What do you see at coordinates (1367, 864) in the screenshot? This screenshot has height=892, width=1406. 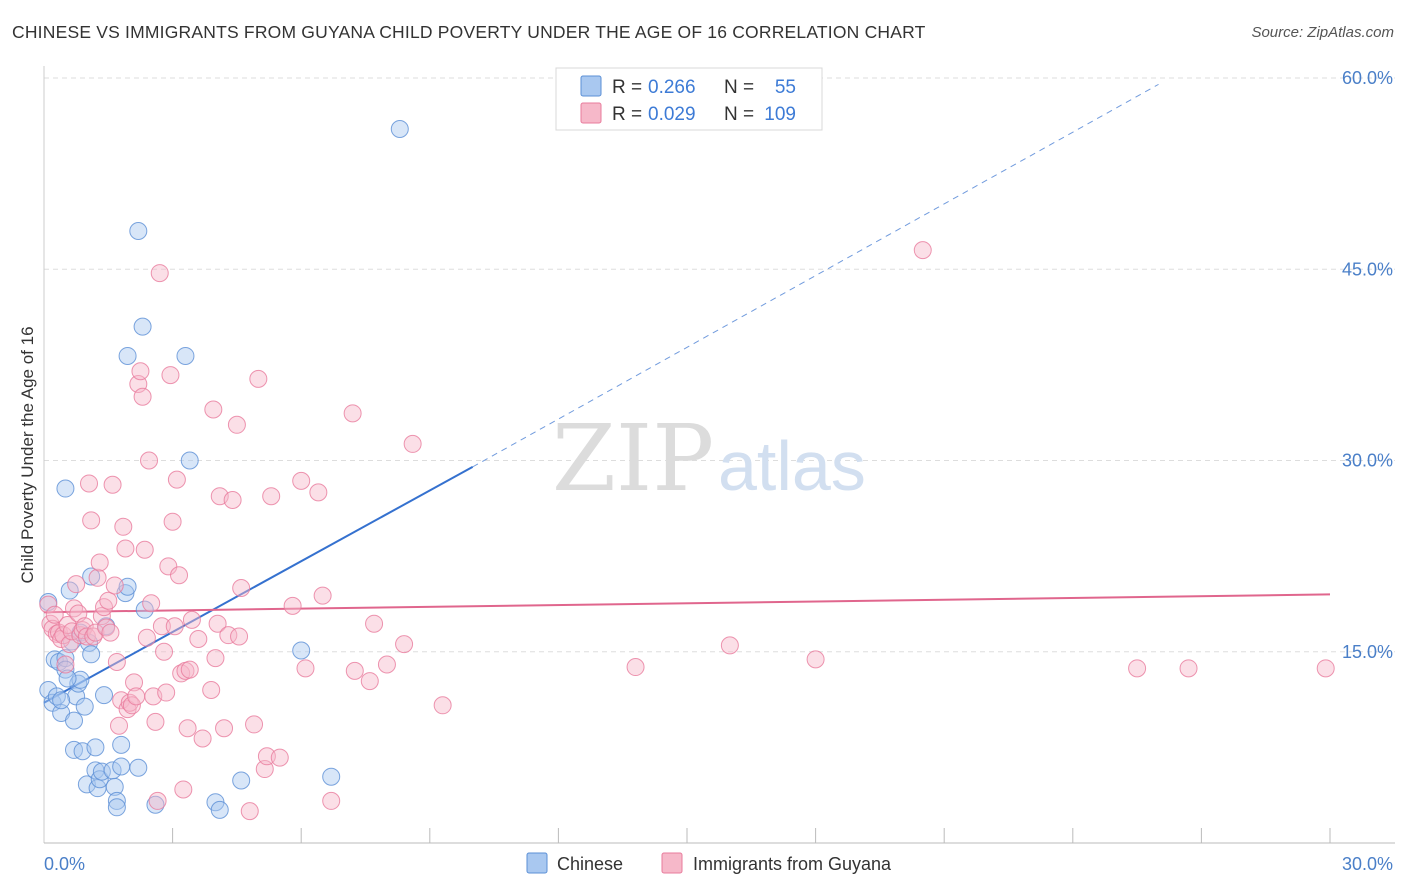 I see `x-tick-label: 30.0%` at bounding box center [1367, 864].